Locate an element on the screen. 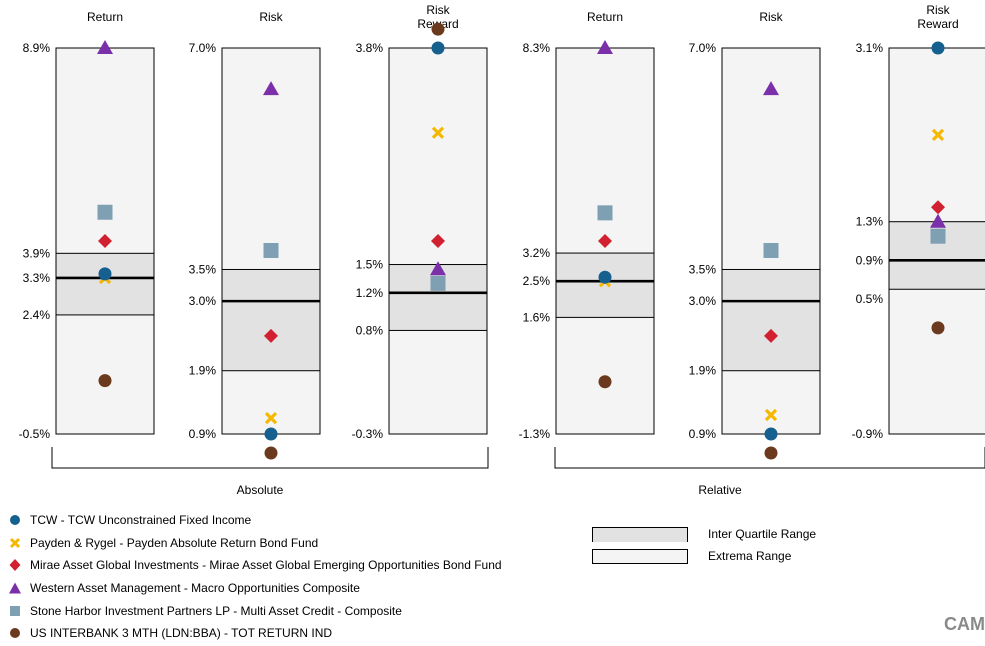  extrema-swatch is located at coordinates (640, 556).